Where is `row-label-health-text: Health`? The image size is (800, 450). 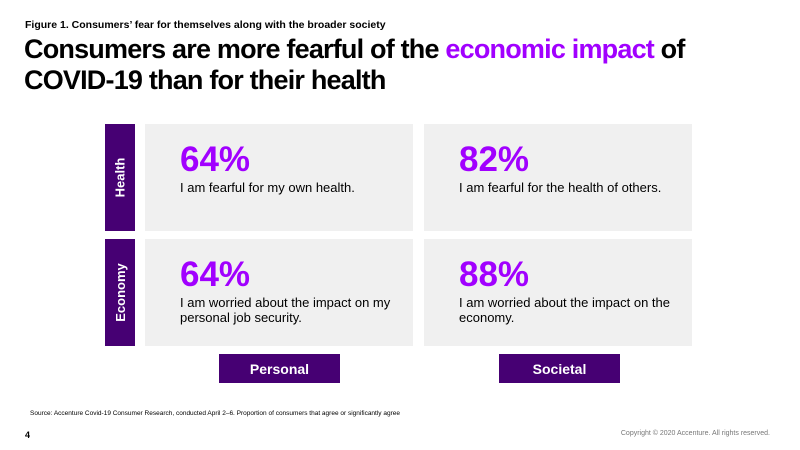 row-label-health-text: Health is located at coordinates (120, 177).